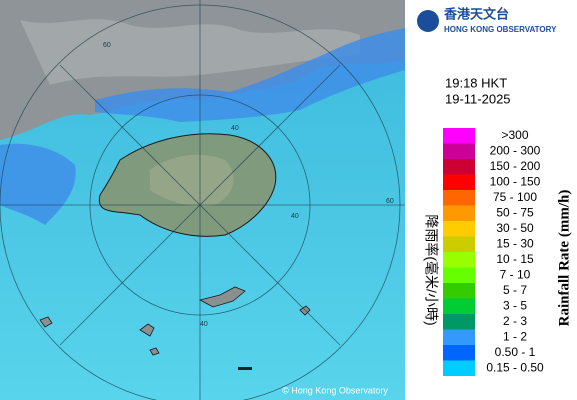 The image size is (577, 400). I want to click on time: 19:18 HKT, so click(476, 82).